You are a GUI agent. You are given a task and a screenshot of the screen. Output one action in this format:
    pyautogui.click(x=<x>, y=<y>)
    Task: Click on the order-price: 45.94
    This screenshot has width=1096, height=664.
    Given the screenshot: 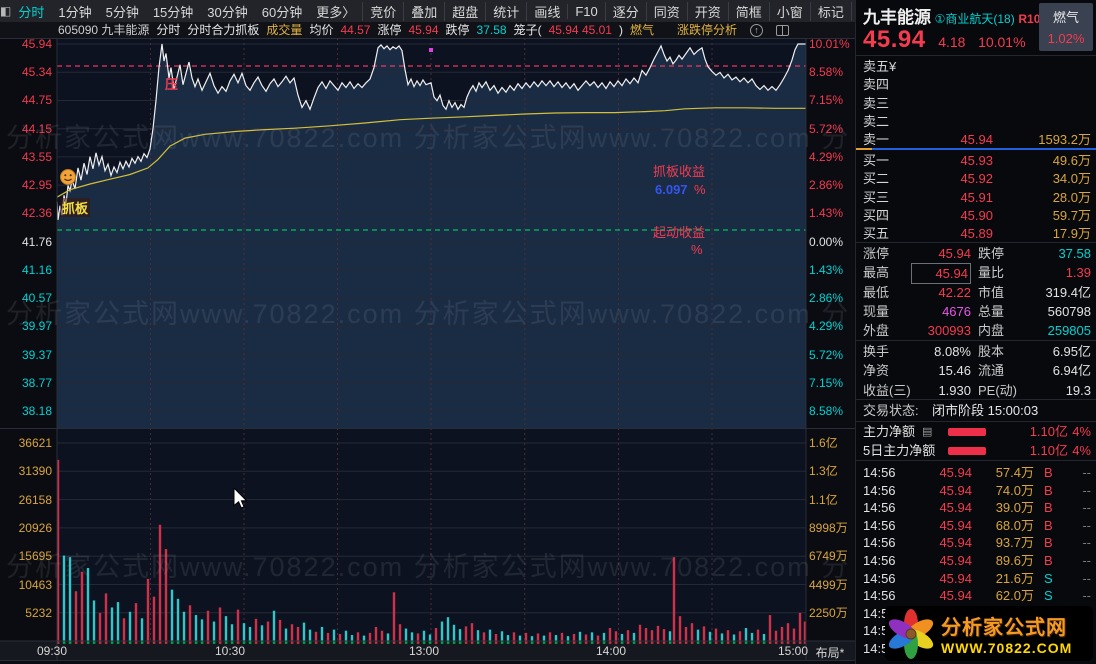 What is the action you would take?
    pyautogui.click(x=976, y=140)
    